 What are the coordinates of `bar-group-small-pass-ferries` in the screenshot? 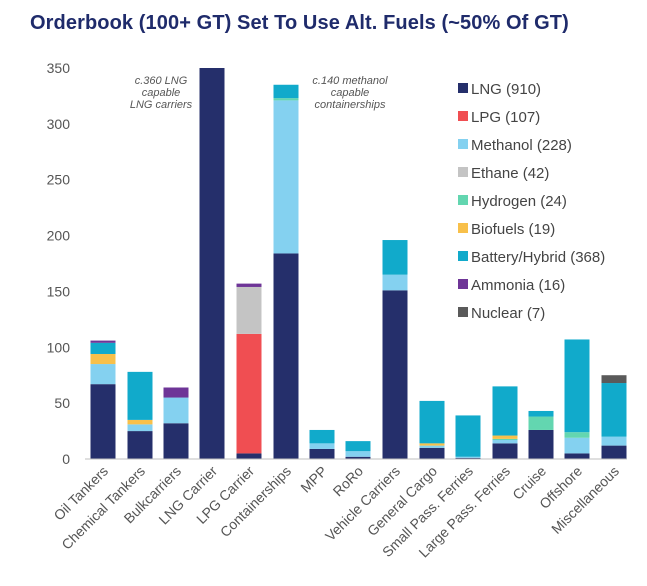 It's located at (468, 437).